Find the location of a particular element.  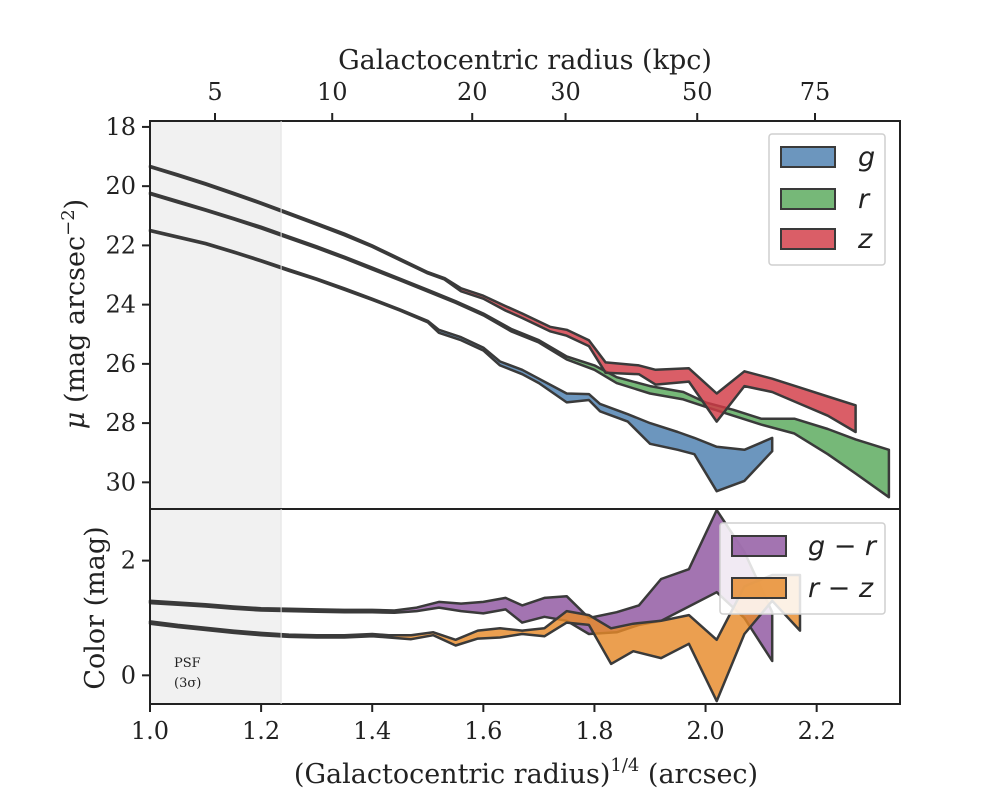

legend-label-r: r is located at coordinates (864, 199).